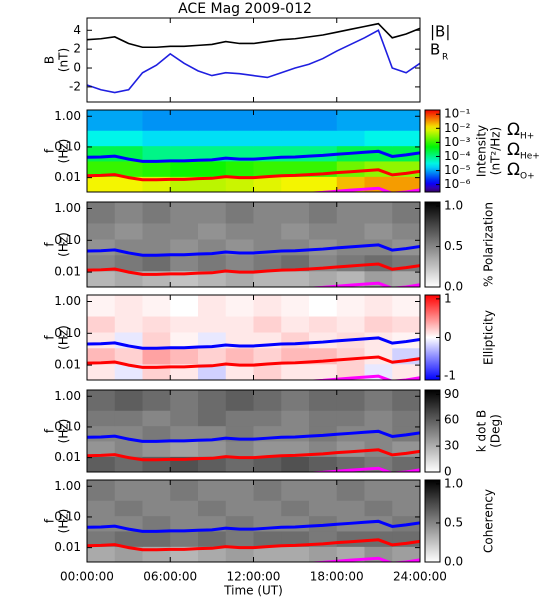 Image resolution: width=550 pixels, height=600 pixels. What do you see at coordinates (457, 142) in the screenshot?
I see `colorbar-tick-label: 10⁻³` at bounding box center [457, 142].